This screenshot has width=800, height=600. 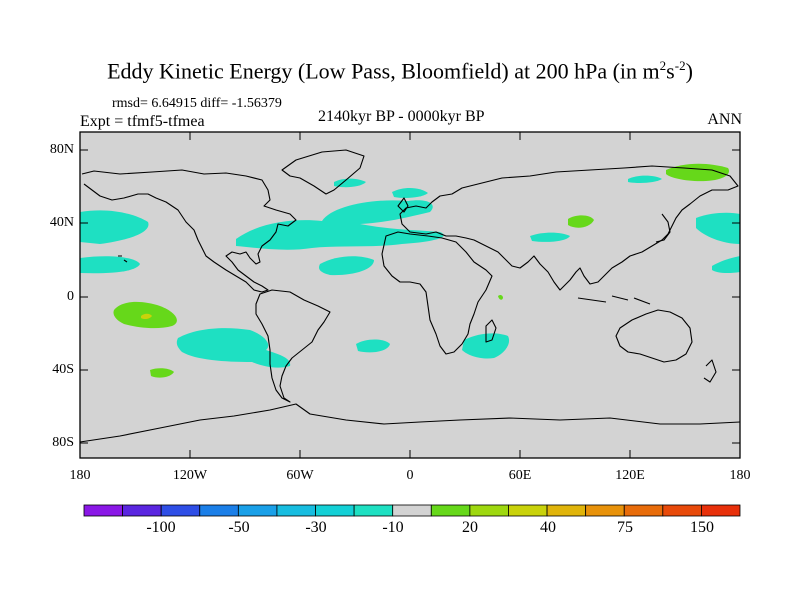 I want to click on colorbar-label: 75, so click(x=625, y=527).